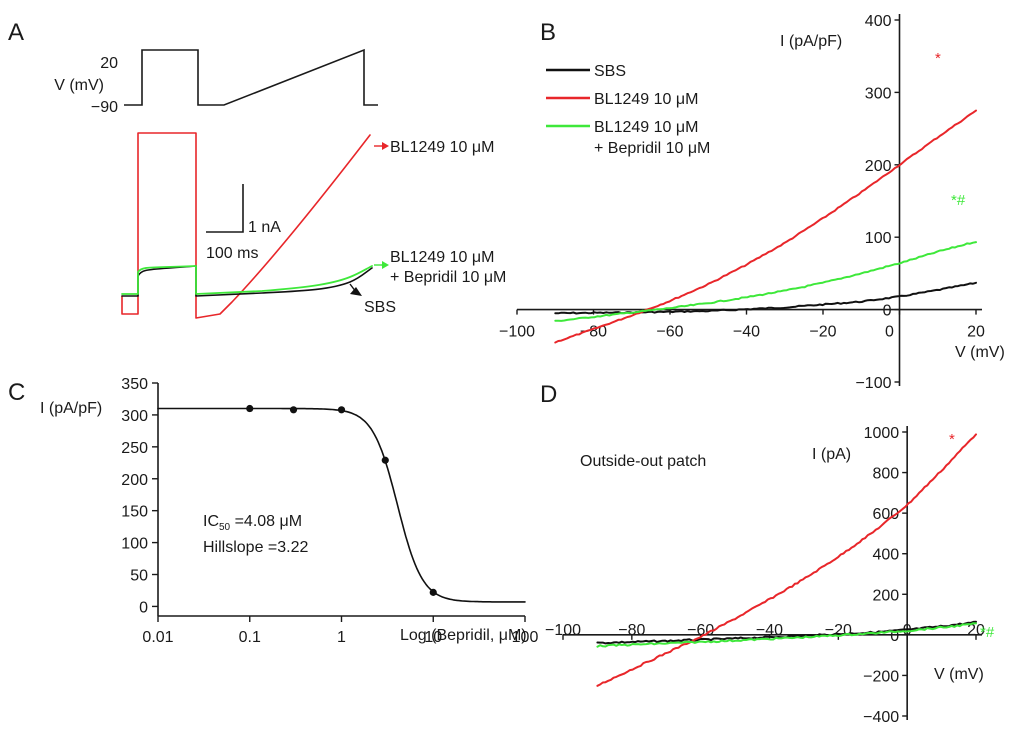  What do you see at coordinates (525, 637) in the screenshot?
I see `x-tick-label: 100` at bounding box center [525, 637].